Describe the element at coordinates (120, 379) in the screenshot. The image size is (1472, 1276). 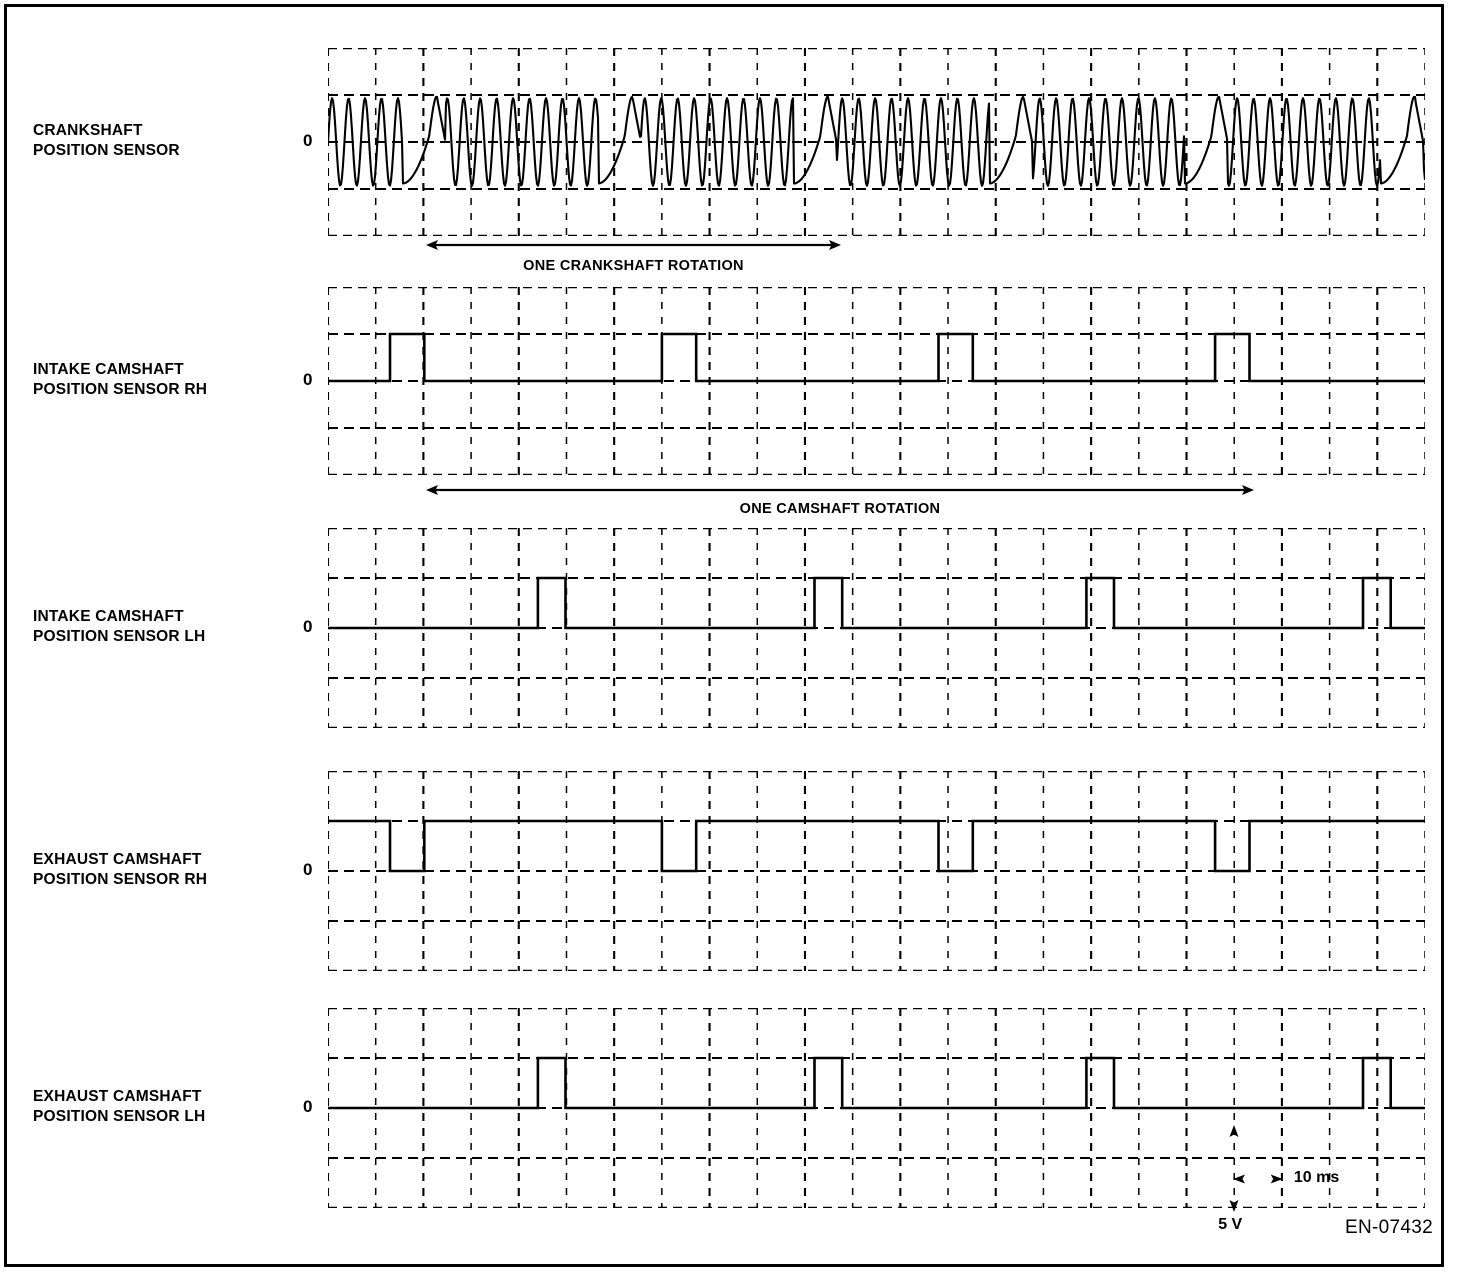
I see `row-label-intake-camshaft-position-sensor-rh: INTAKE CAMSHAFT POSITION SENSOR RH` at that location.